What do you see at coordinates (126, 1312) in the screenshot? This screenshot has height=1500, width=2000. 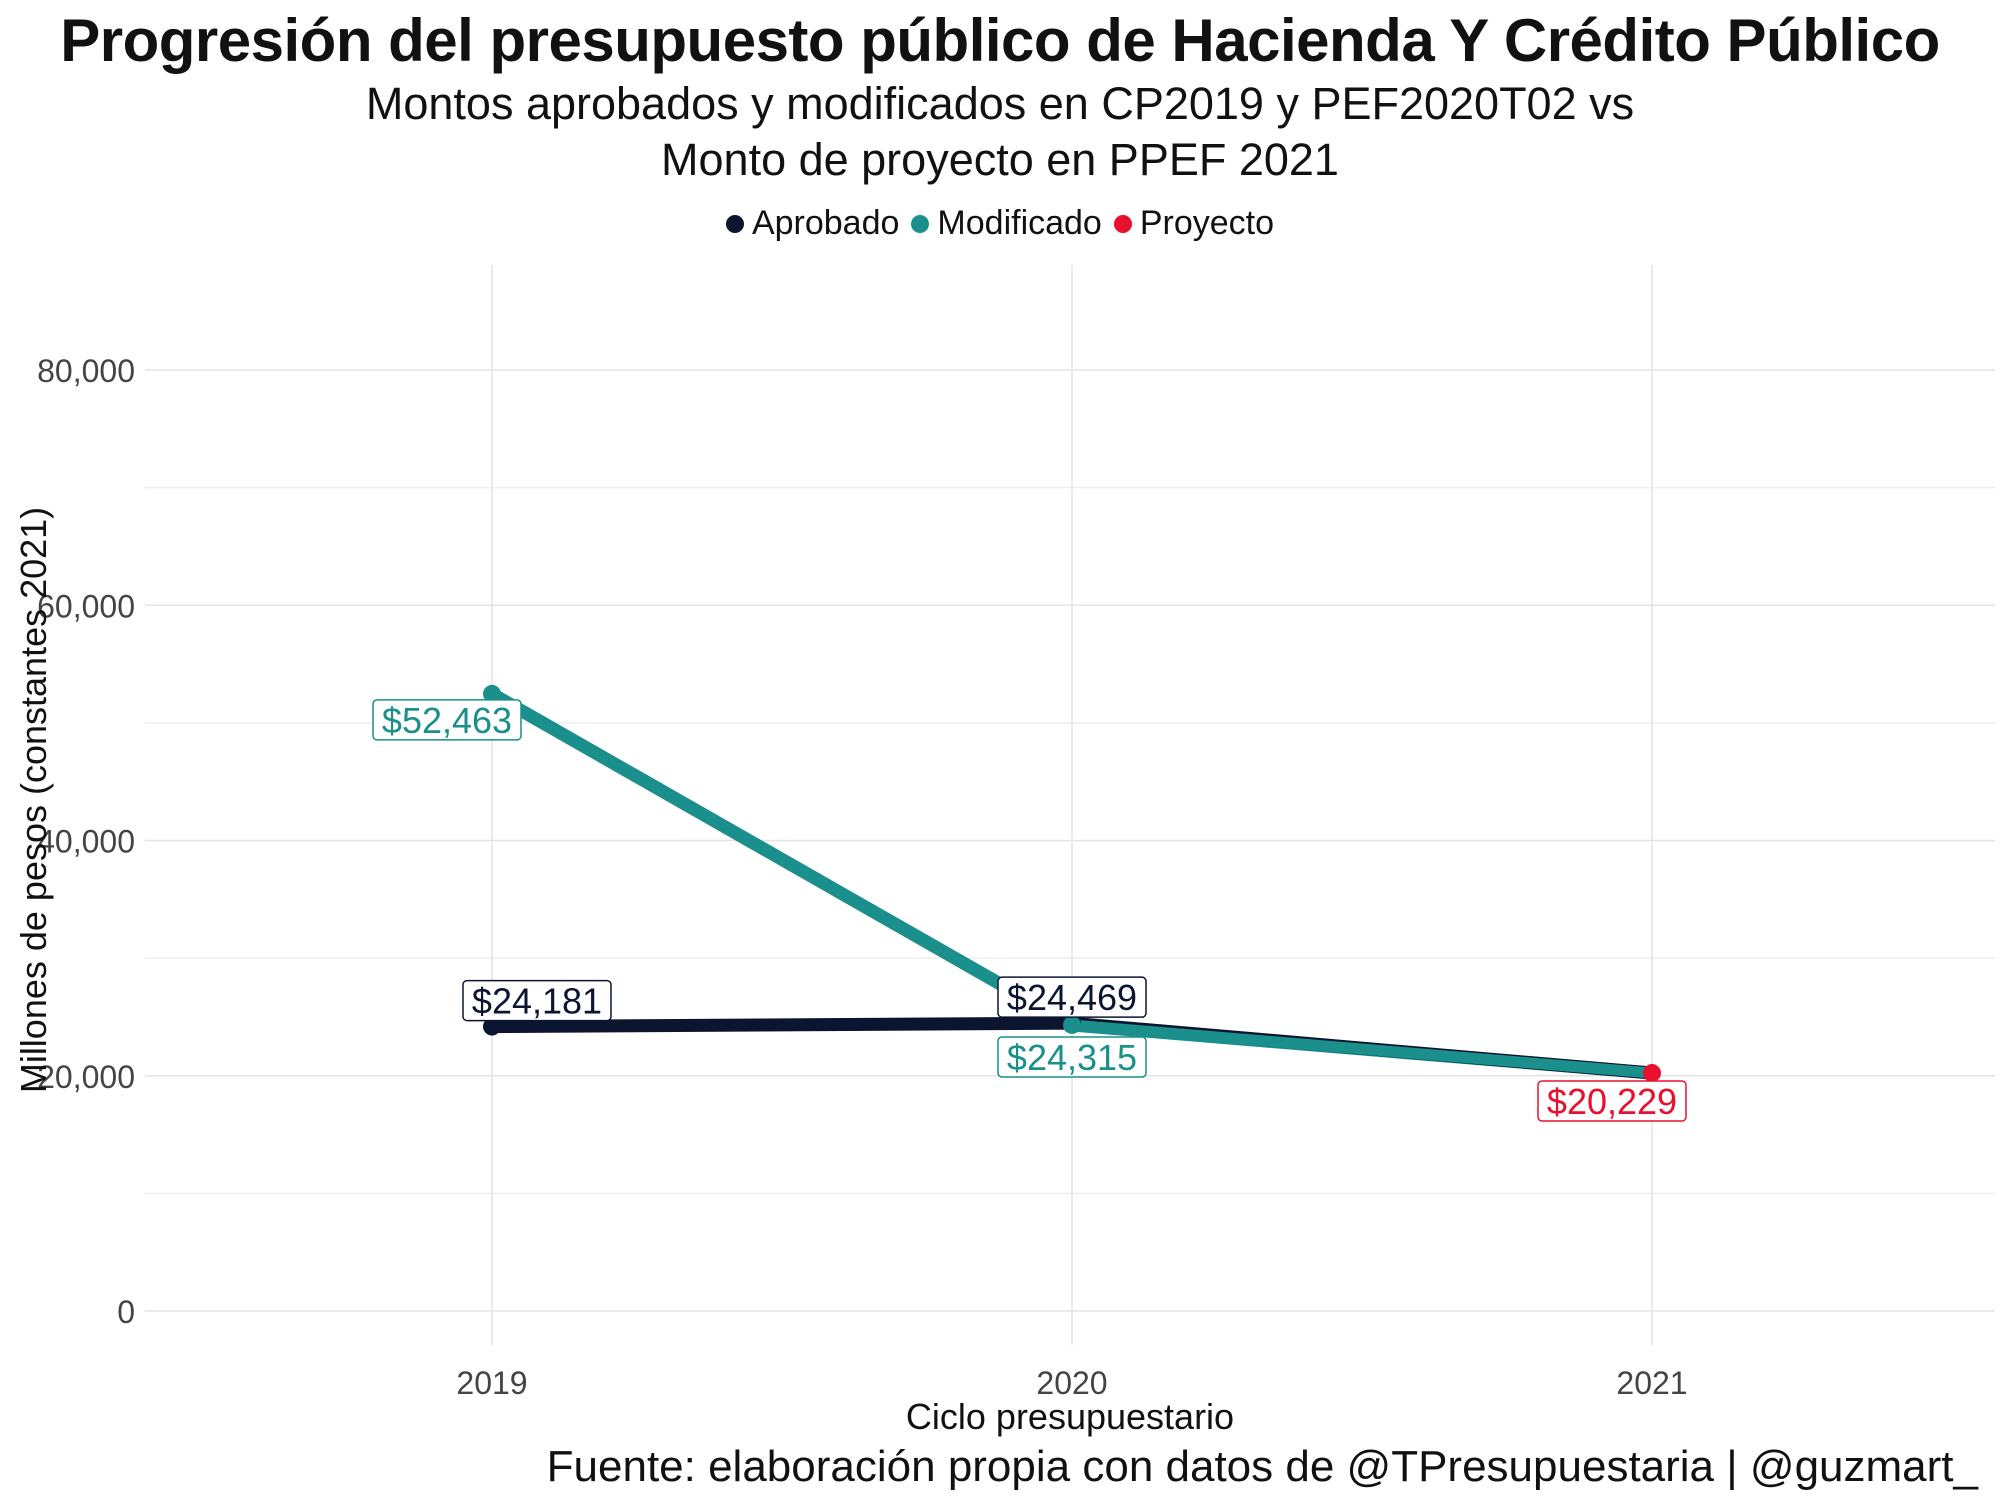 I see `y-tick-label: 0` at bounding box center [126, 1312].